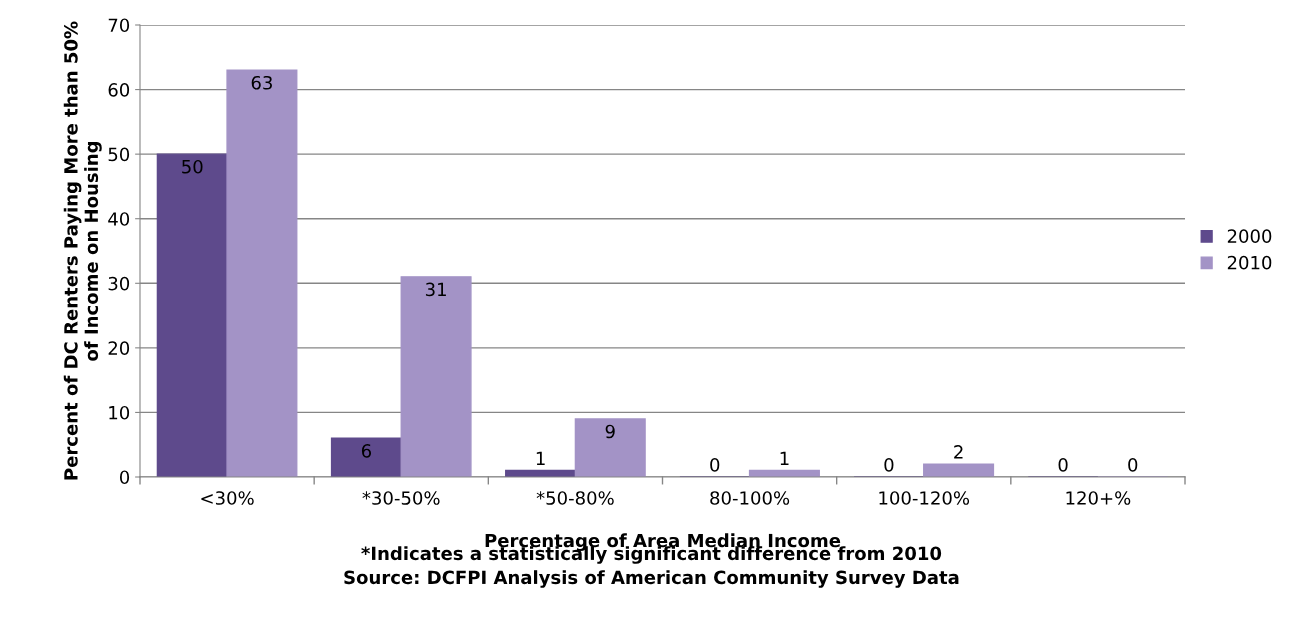 The height and width of the screenshot is (619, 1303). I want to click on y-tick-label: 0, so click(124, 477).